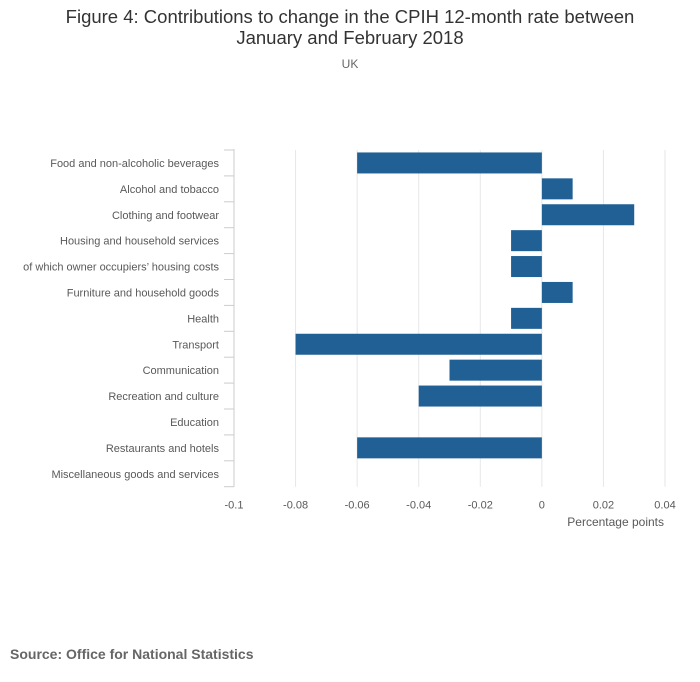  What do you see at coordinates (664, 506) in the screenshot?
I see `x-tick-label: 0.04` at bounding box center [664, 506].